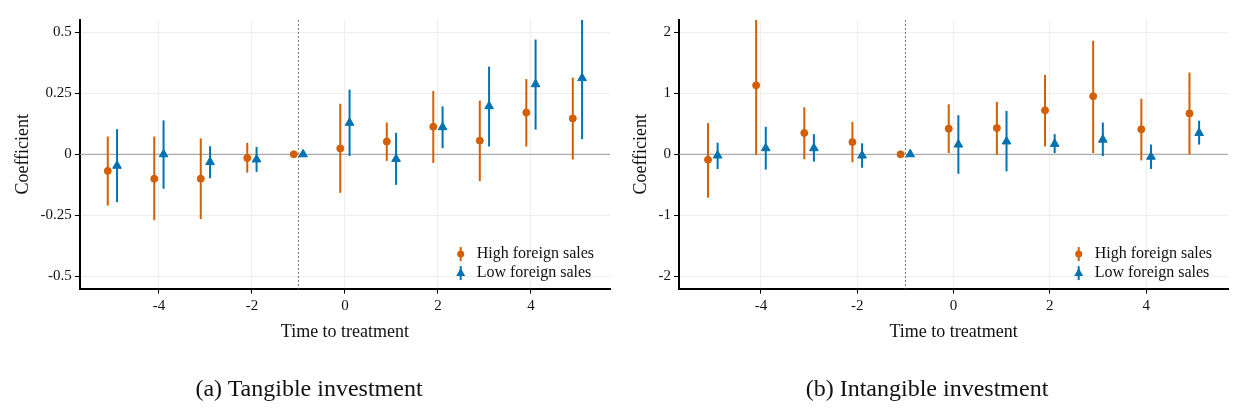 This screenshot has width=1250, height=418. Describe the element at coordinates (56, 214) in the screenshot. I see `y-tick-label: -0.25` at that location.